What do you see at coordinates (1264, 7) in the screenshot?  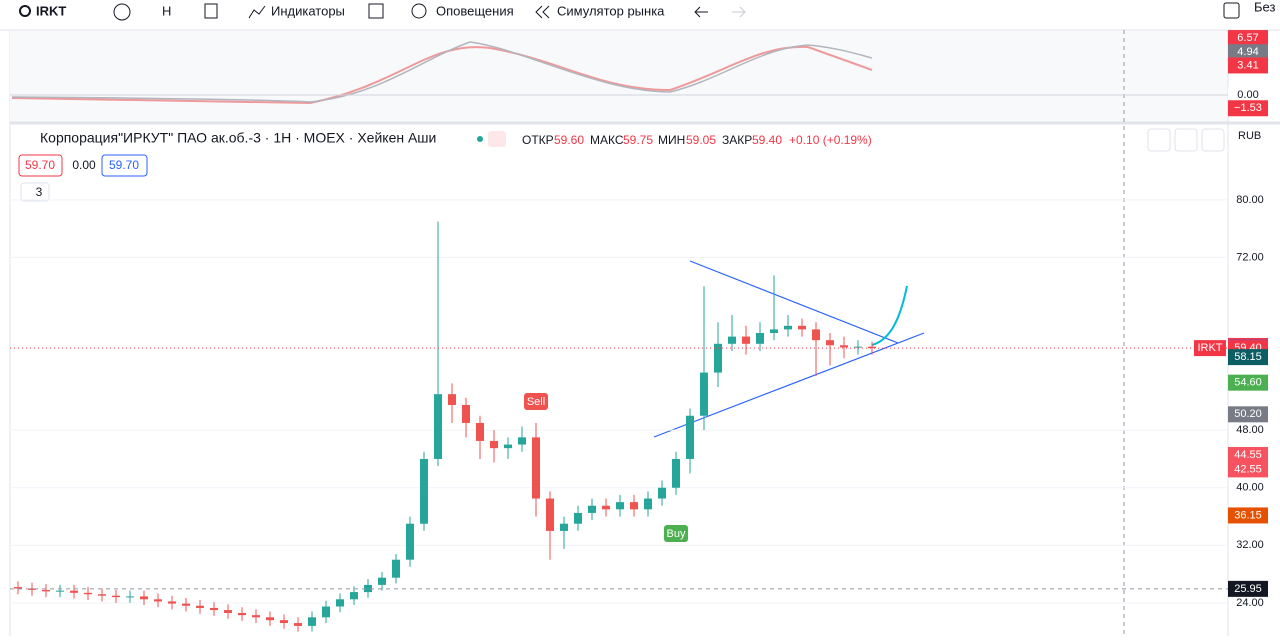 I see `right-label: Без` at bounding box center [1264, 7].